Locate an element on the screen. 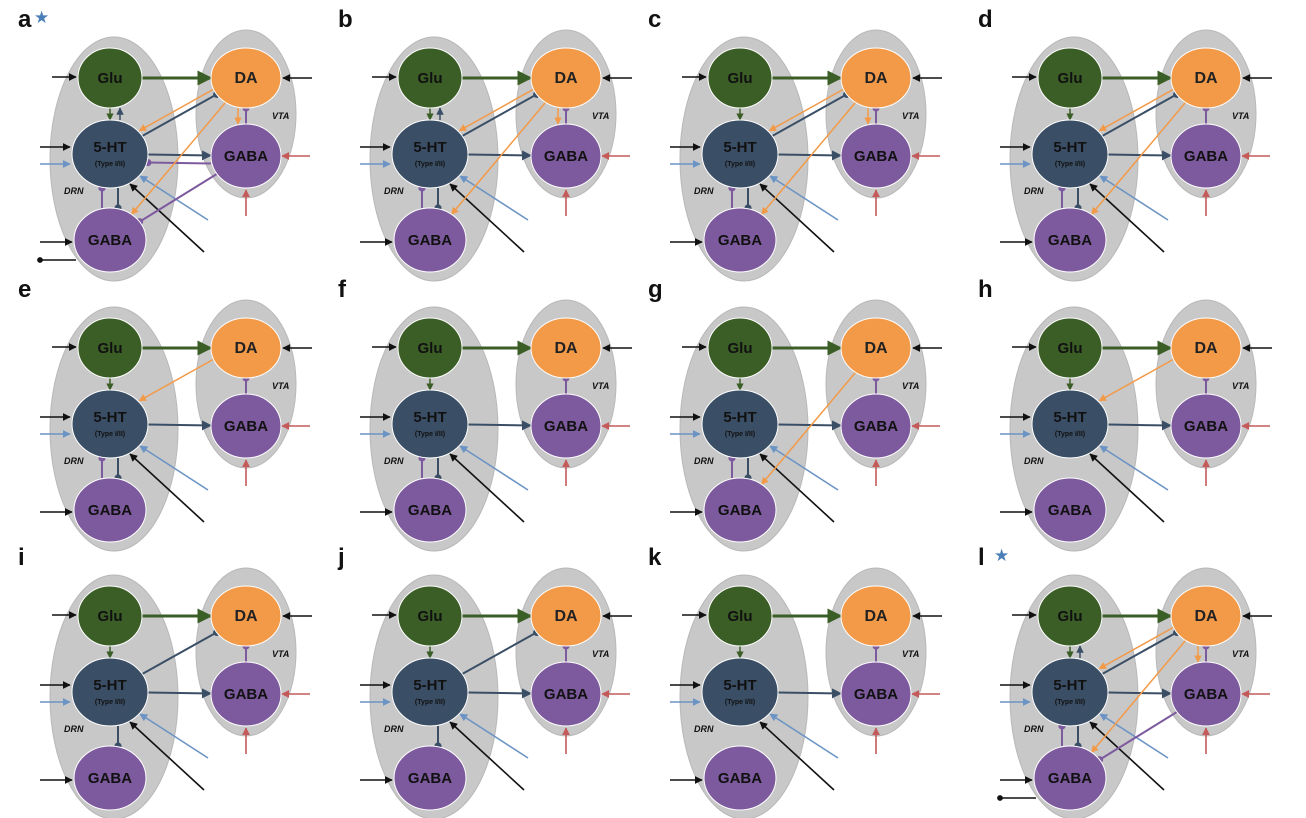  panel-label: b is located at coordinates (345, 19).